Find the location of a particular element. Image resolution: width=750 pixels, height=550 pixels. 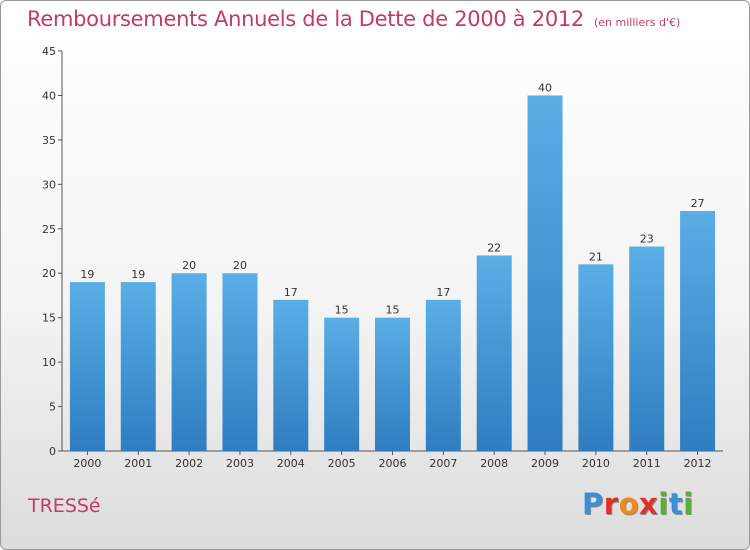

proxiti-logo: Proxiti is located at coordinates (638, 504).